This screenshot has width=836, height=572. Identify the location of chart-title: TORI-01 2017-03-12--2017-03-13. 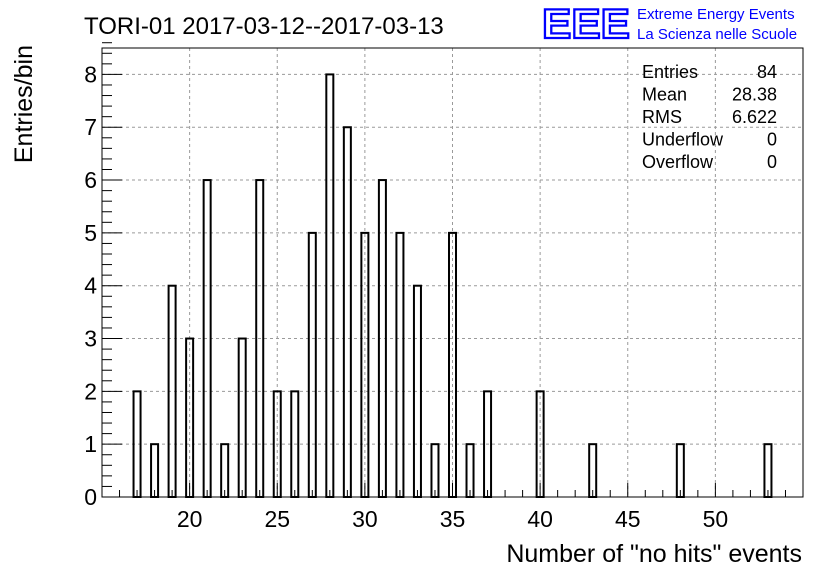
(264, 26).